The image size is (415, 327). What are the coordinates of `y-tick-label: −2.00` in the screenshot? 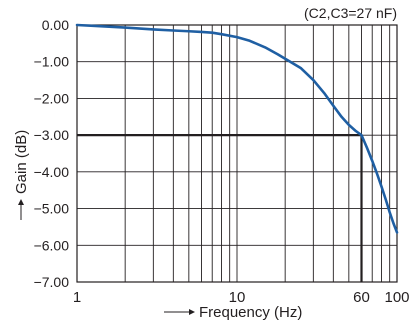 It's located at (52, 98).